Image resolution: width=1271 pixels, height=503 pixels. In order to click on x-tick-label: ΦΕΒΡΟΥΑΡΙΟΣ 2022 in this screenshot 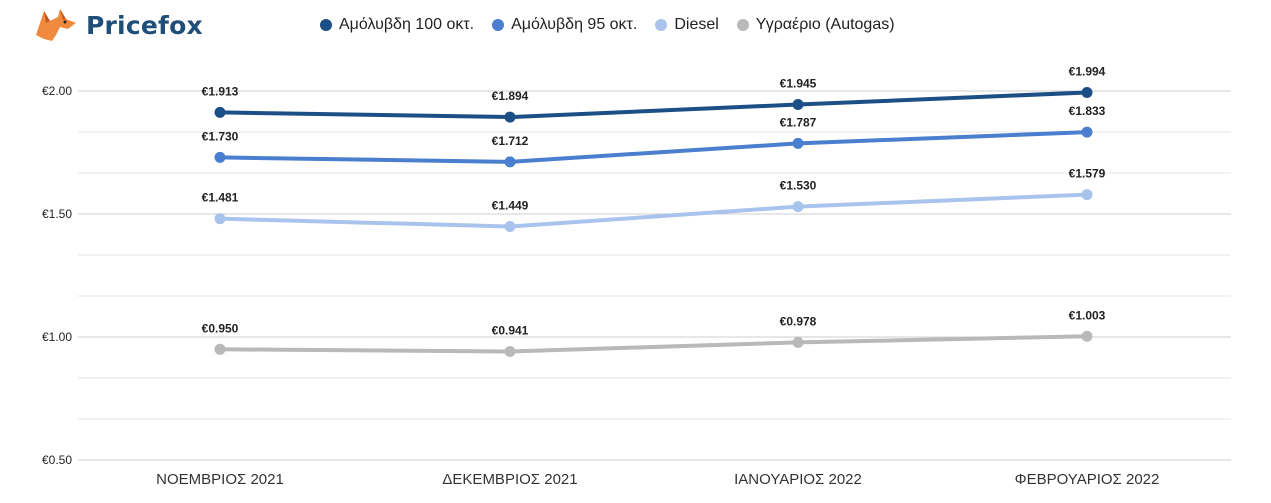, I will do `click(1087, 479)`.